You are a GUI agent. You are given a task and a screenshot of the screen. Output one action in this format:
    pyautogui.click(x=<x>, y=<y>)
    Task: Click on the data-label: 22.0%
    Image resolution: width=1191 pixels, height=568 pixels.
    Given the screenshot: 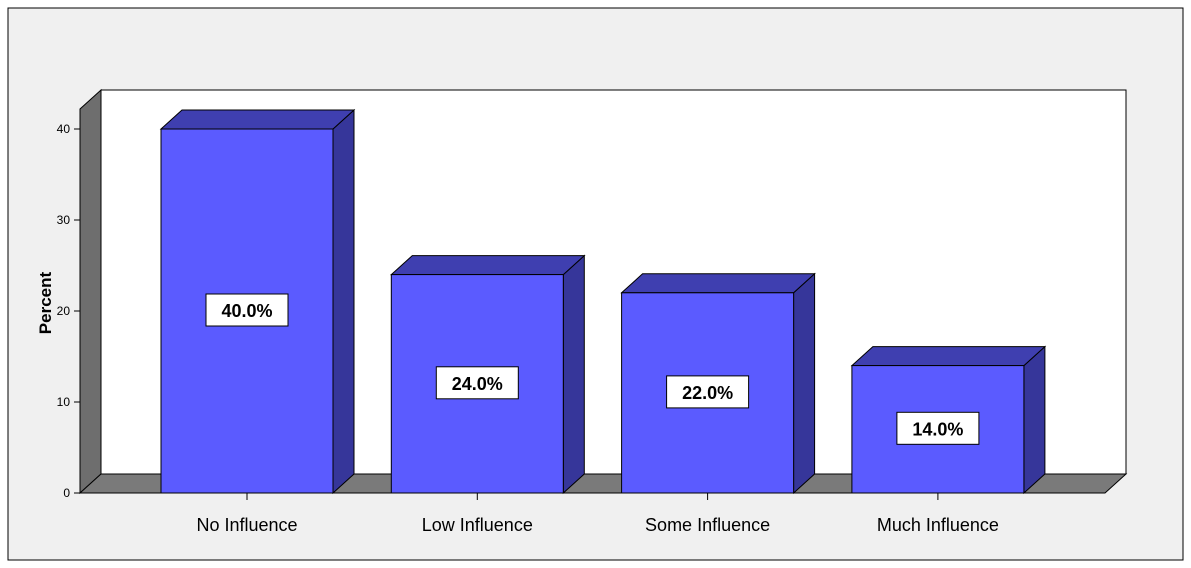 What is the action you would take?
    pyautogui.click(x=707, y=393)
    